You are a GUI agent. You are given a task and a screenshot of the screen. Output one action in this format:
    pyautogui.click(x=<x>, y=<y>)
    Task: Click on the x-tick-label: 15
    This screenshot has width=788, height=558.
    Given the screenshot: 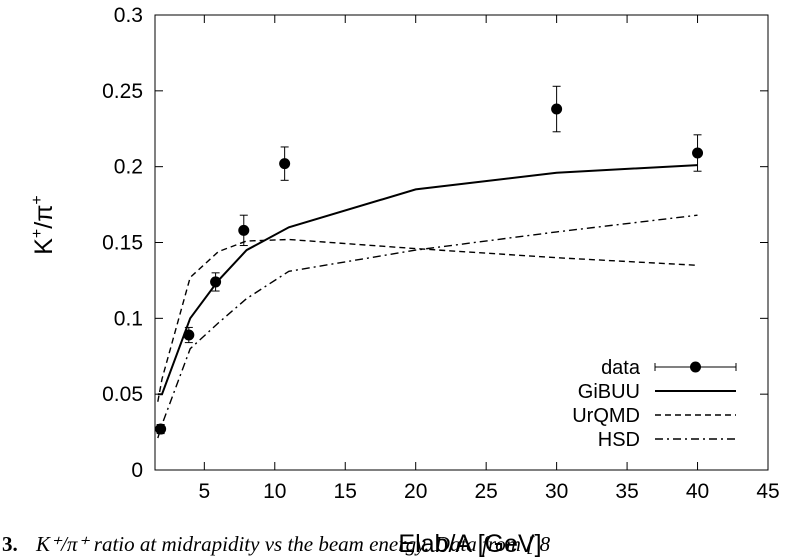 What is the action you would take?
    pyautogui.click(x=345, y=491)
    